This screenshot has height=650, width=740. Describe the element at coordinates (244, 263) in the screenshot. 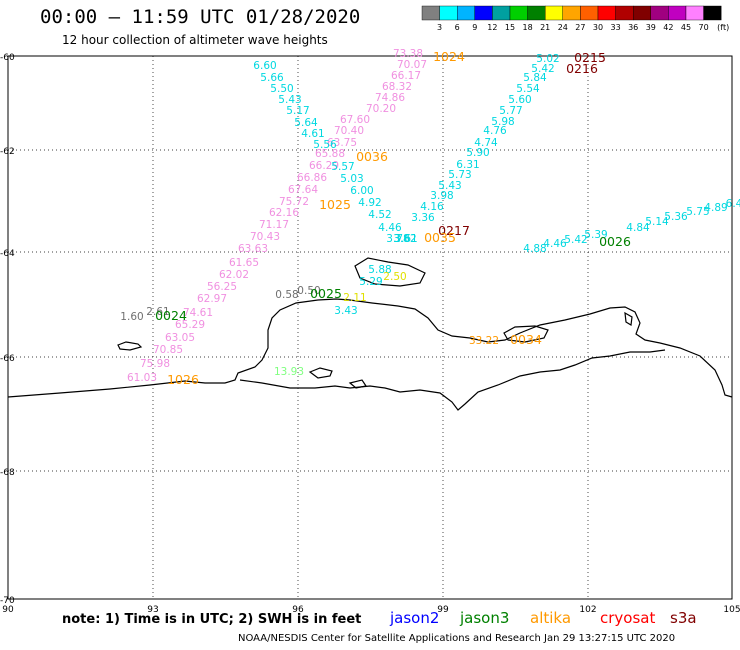

I see `swh-label-pink: 61.65` at that location.